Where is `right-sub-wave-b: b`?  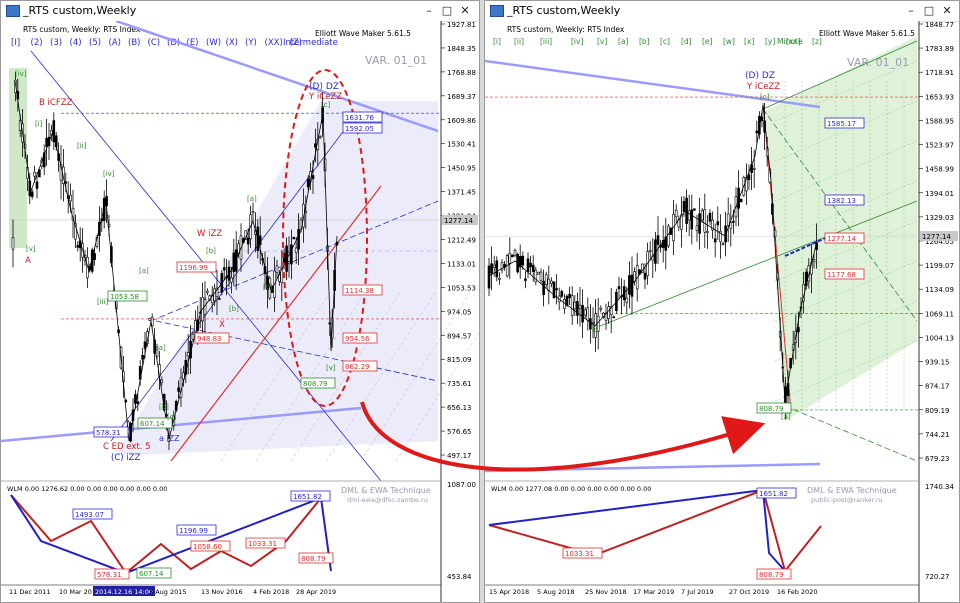
right-sub-wave-b: b is located at coordinates (595, 330).